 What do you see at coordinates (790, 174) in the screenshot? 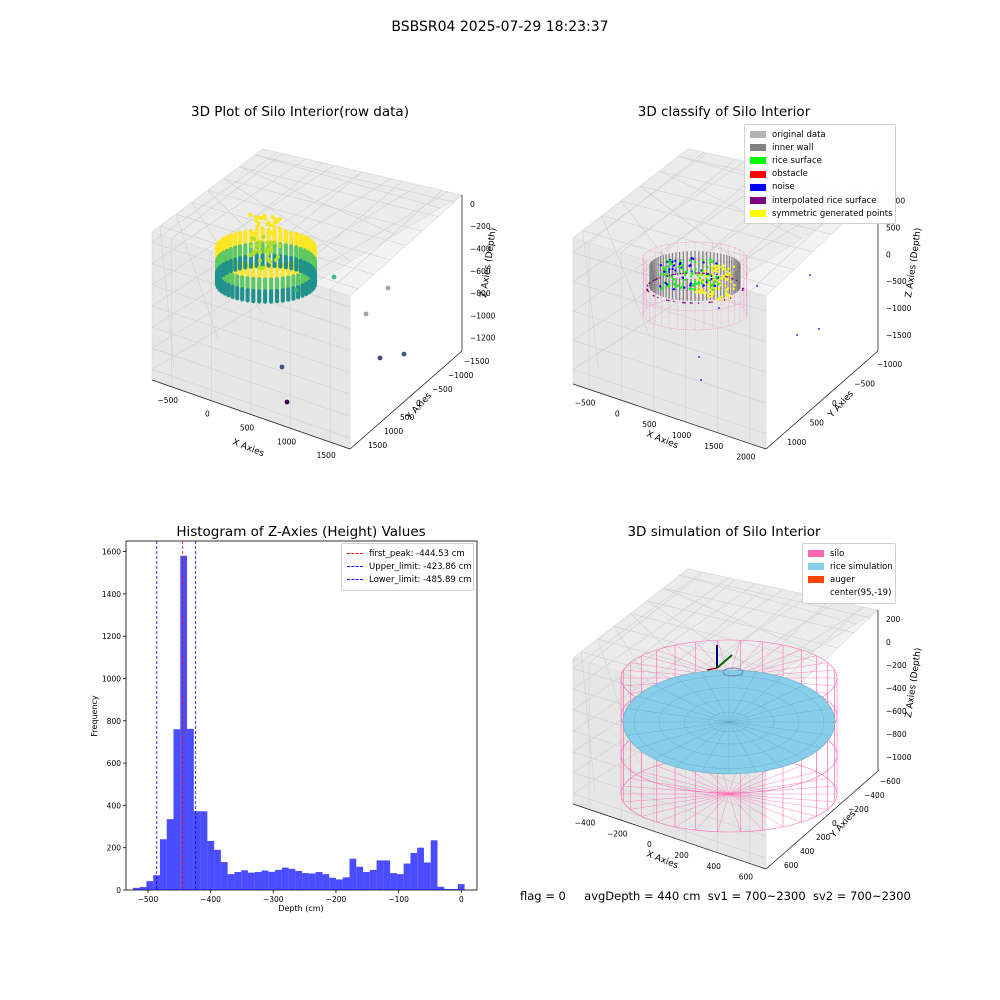
I see `legend-label: obstacle` at bounding box center [790, 174].